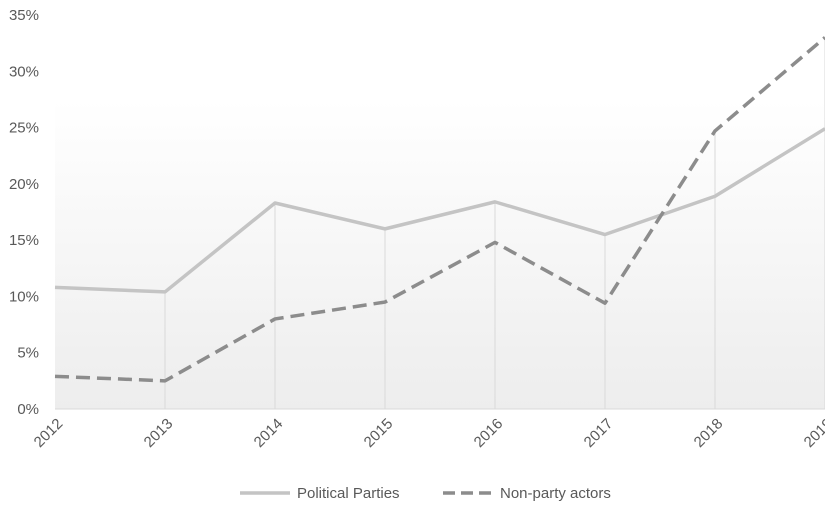 Image resolution: width=825 pixels, height=505 pixels. Describe the element at coordinates (24, 15) in the screenshot. I see `y-tick-label: 35%` at that location.